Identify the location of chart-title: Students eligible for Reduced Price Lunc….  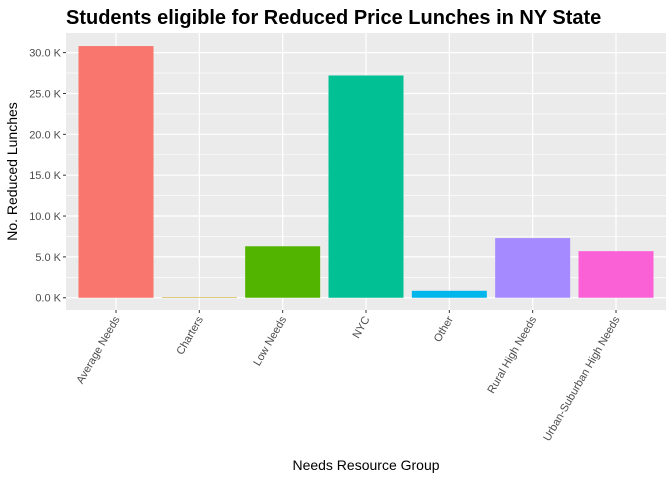
(333, 18).